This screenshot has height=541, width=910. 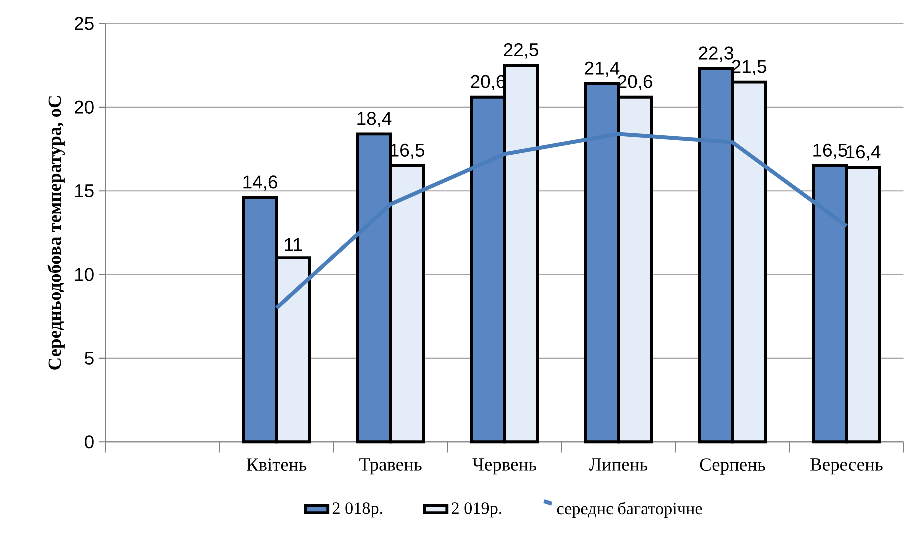 I want to click on x-tick-label: Квітень, so click(x=276, y=465).